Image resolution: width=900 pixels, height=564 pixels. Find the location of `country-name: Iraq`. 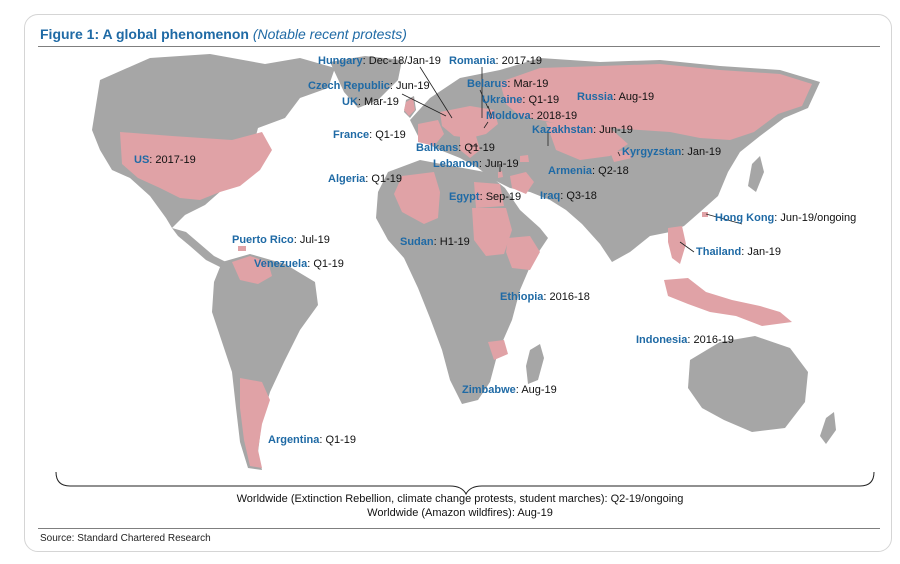

country-name: Iraq is located at coordinates (553, 196).